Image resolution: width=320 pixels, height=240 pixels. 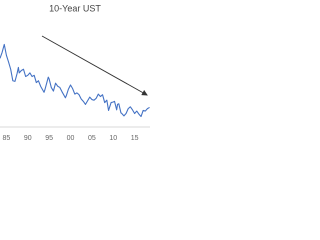 What do you see at coordinates (113, 138) in the screenshot?
I see `x-tick-label: 10` at bounding box center [113, 138].